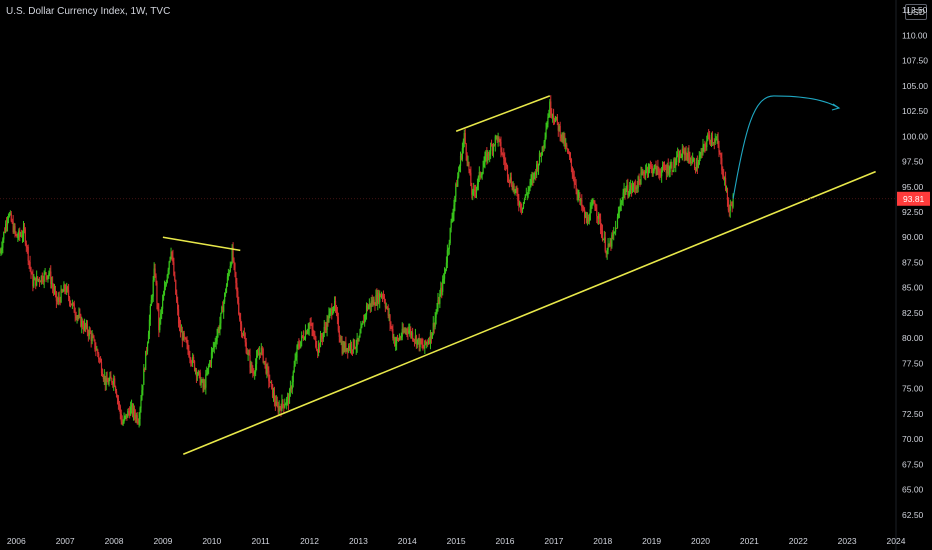  Describe the element at coordinates (913, 515) in the screenshot. I see `price-tick-label: 62.50` at that location.